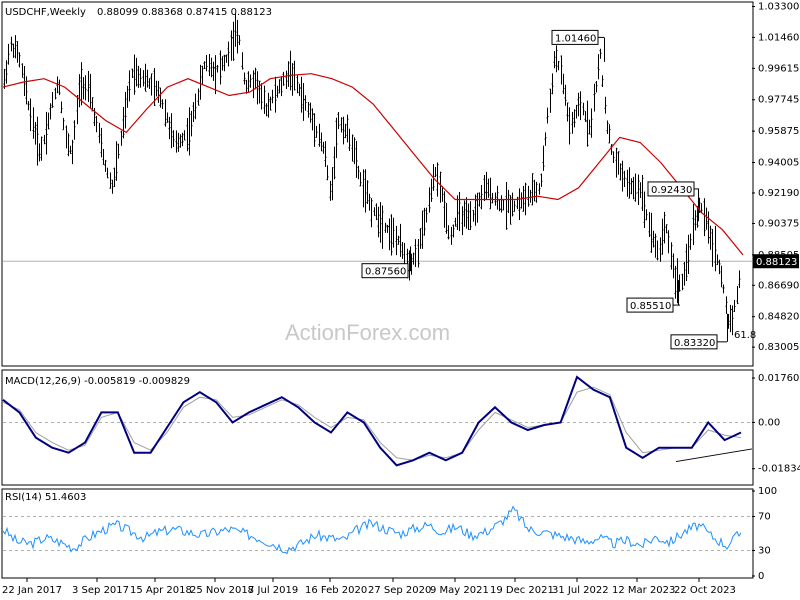 This screenshot has width=800, height=600. Describe the element at coordinates (778, 37) in the screenshot. I see `price-tick-label: 1.01460` at that location.